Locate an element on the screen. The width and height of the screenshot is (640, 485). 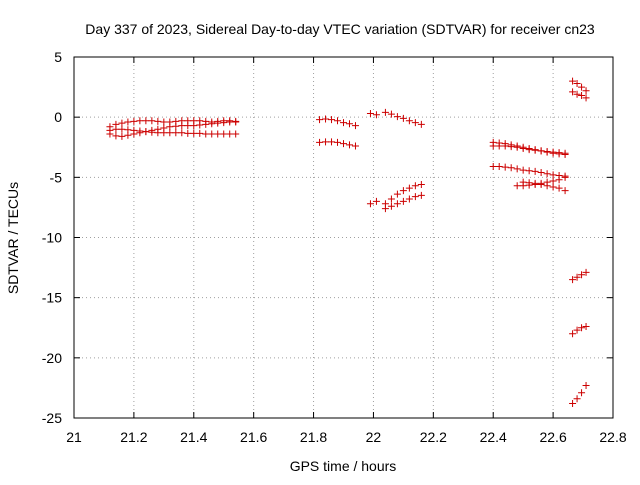
y-tick-label: 5 is located at coordinates (58, 57).